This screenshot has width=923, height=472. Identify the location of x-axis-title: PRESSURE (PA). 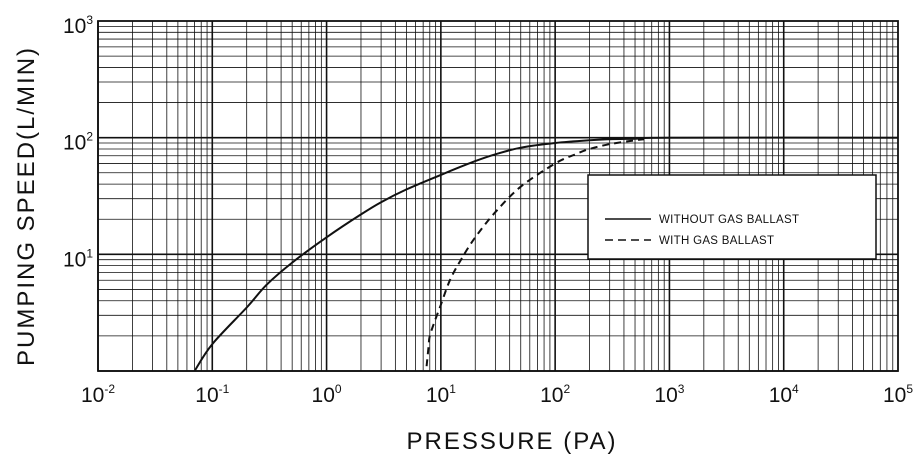
(512, 441).